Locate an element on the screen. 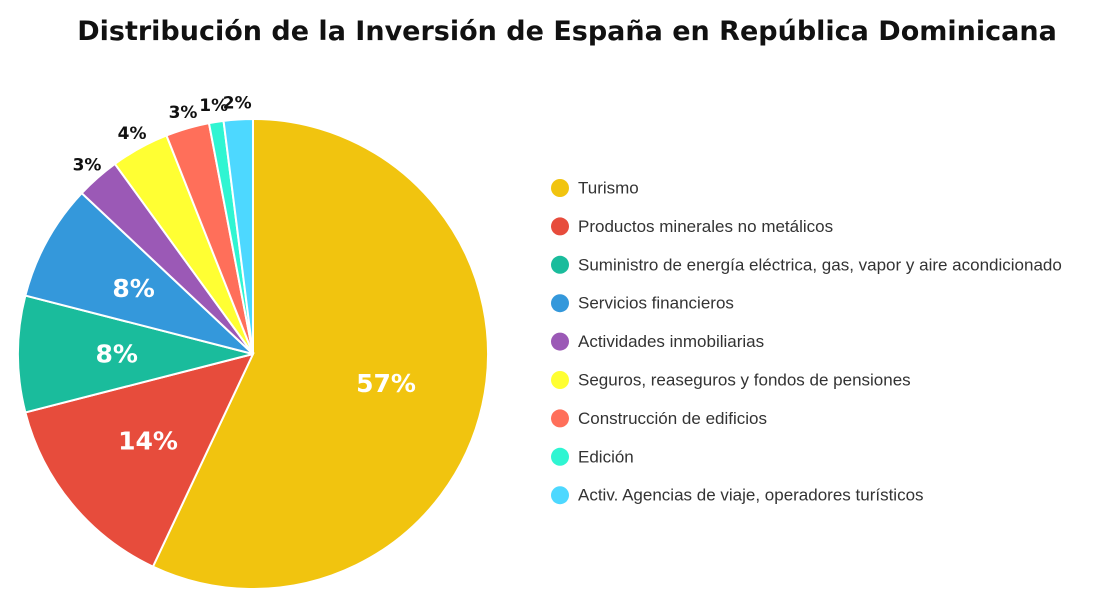 This screenshot has width=1102, height=608. legend-label: Construcción de edificios is located at coordinates (672, 418).